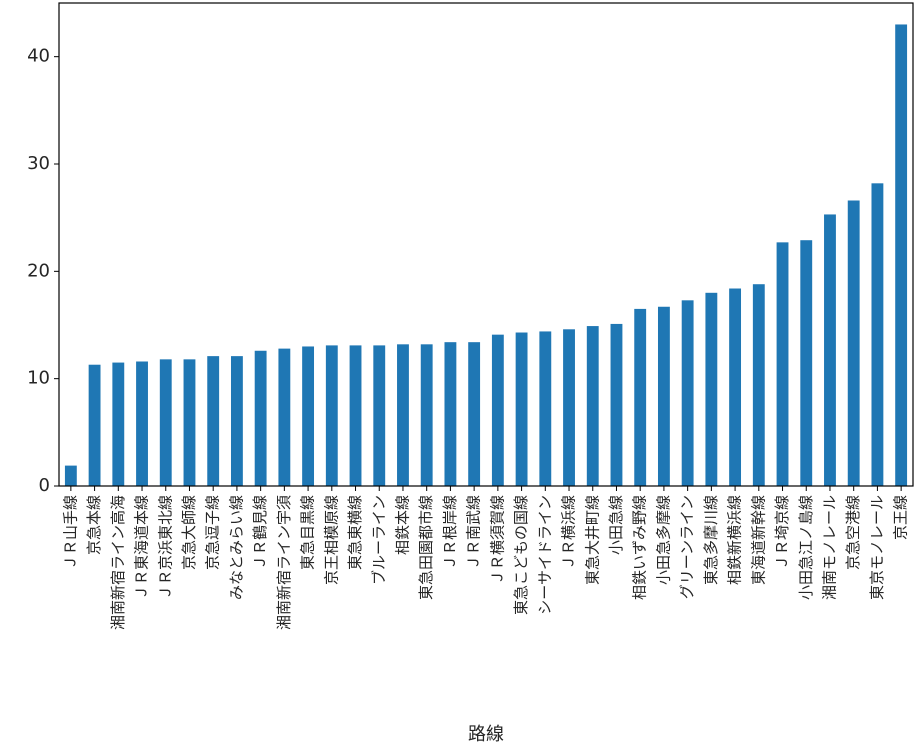 Image resolution: width=915 pixels, height=743 pixels. I want to click on x-tick-label: 東急田園都市線, so click(426, 547).